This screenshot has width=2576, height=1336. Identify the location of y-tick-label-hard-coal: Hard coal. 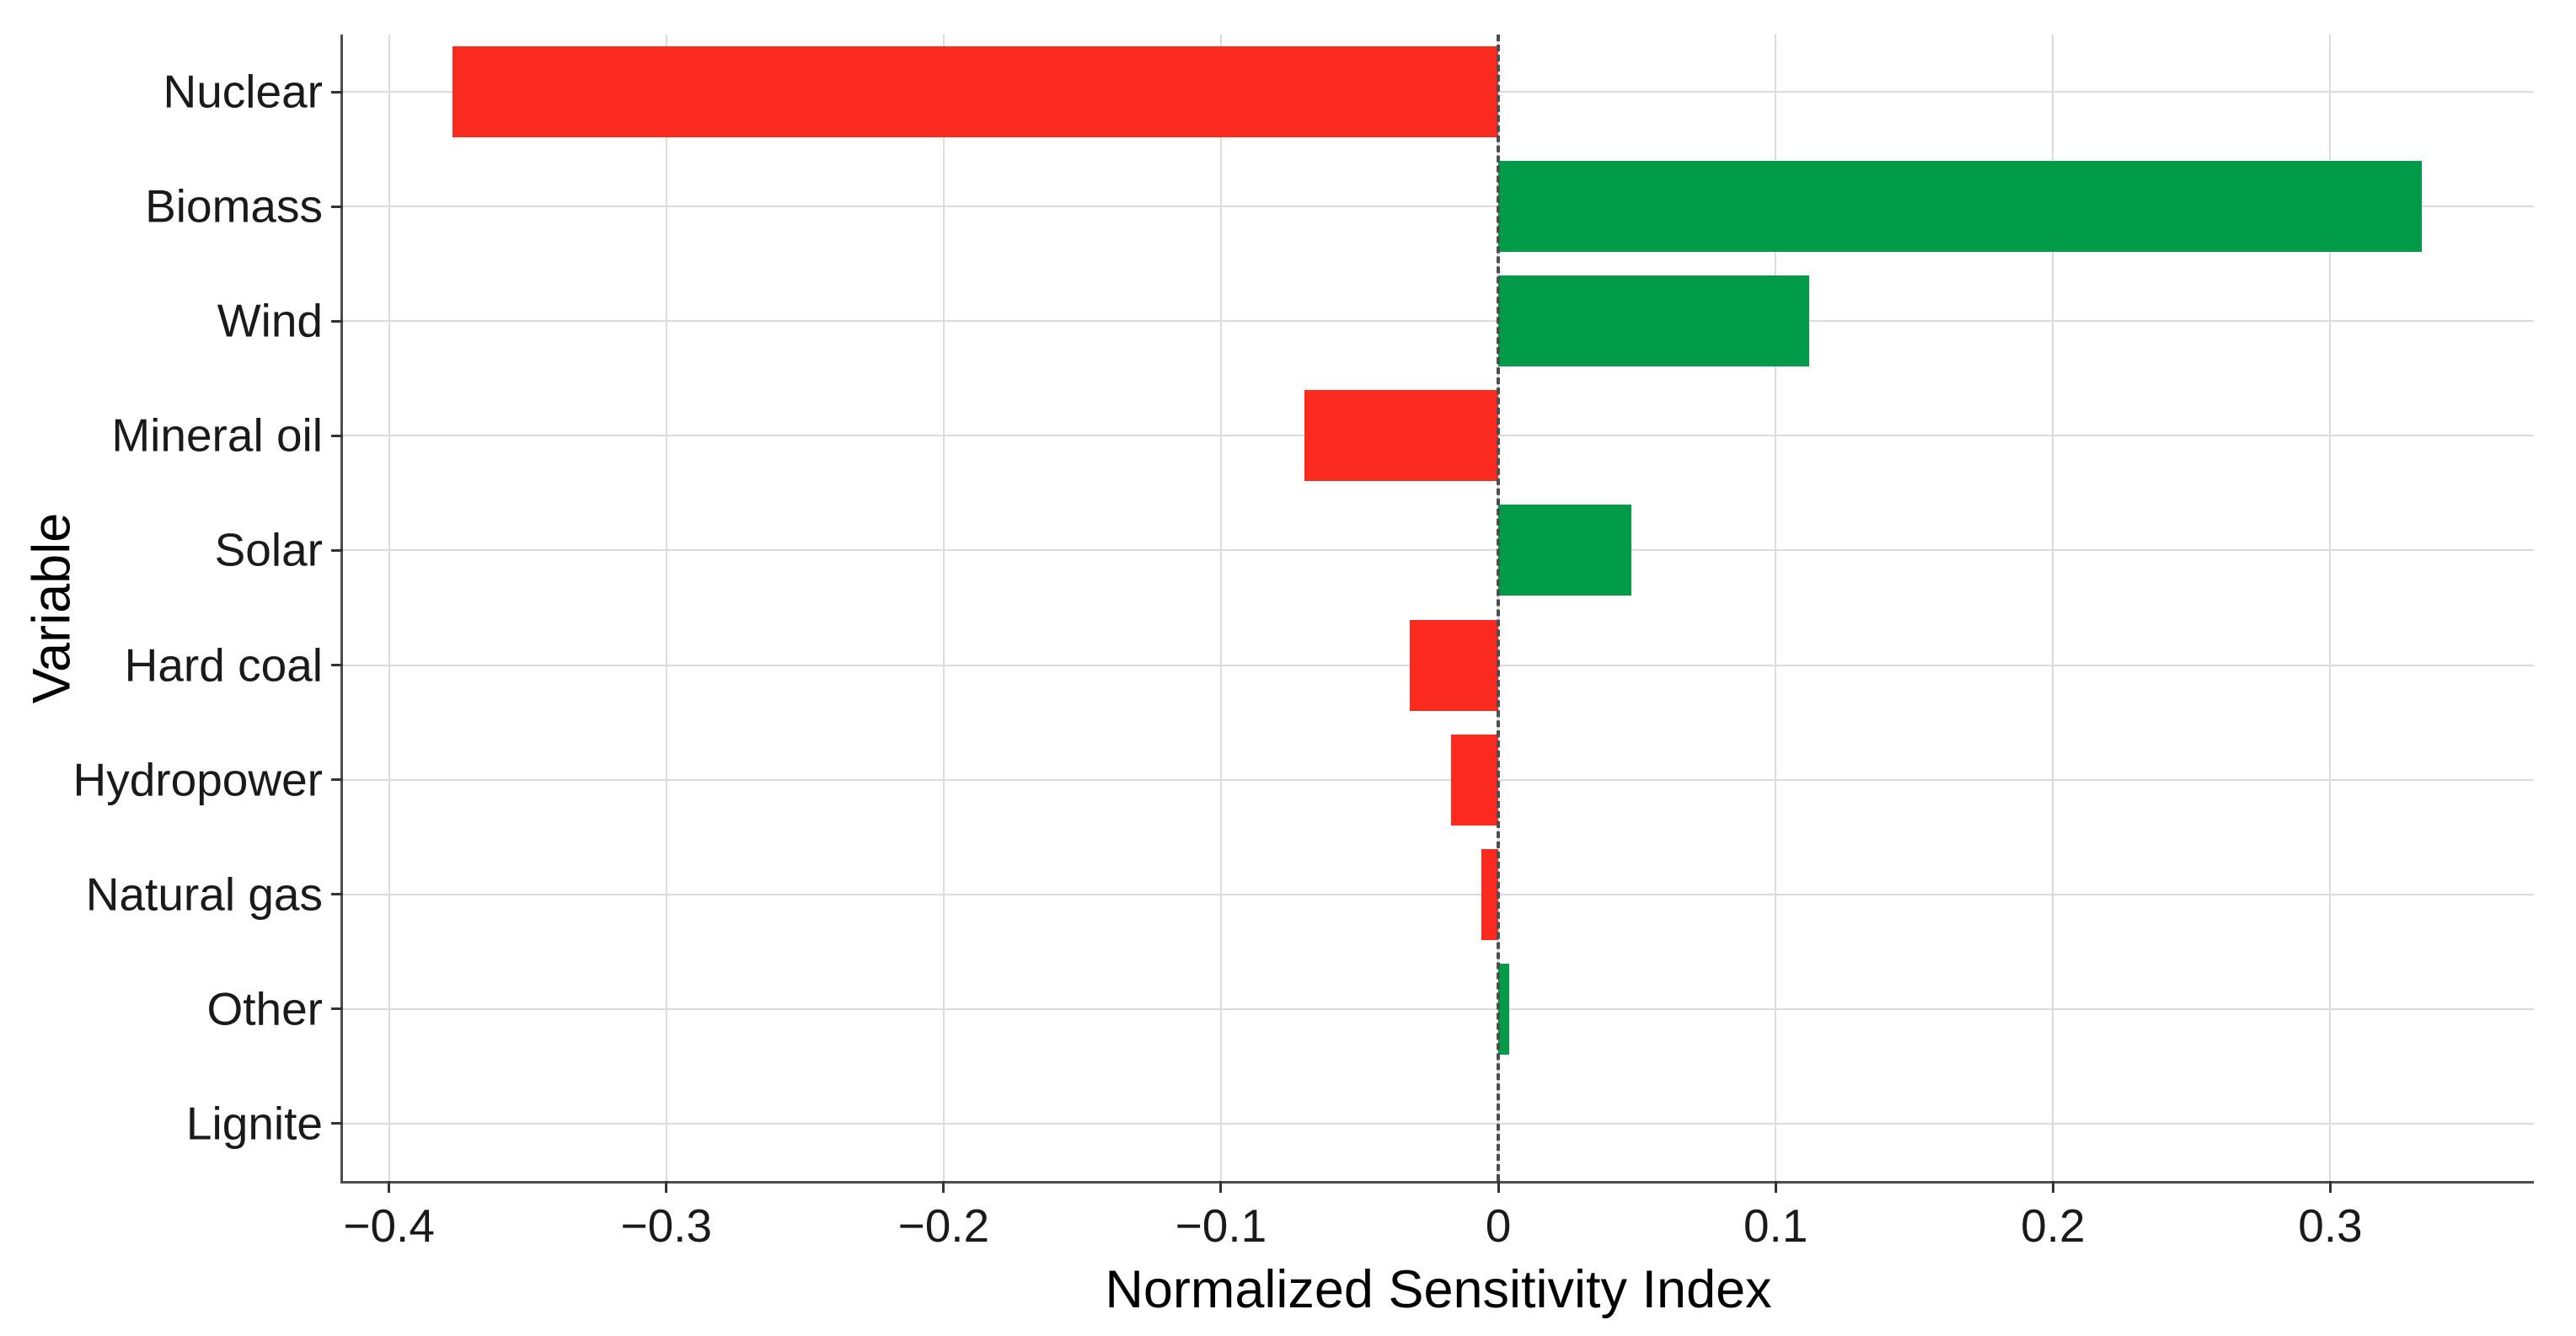
(224, 665).